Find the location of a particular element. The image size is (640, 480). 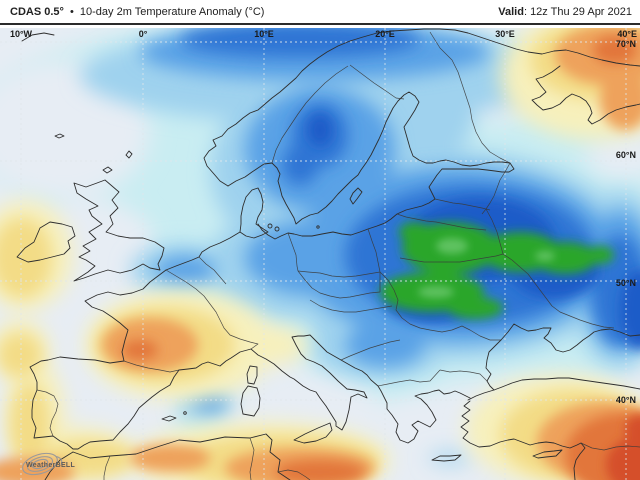

lon-label-40e: 40°E is located at coordinates (627, 34).